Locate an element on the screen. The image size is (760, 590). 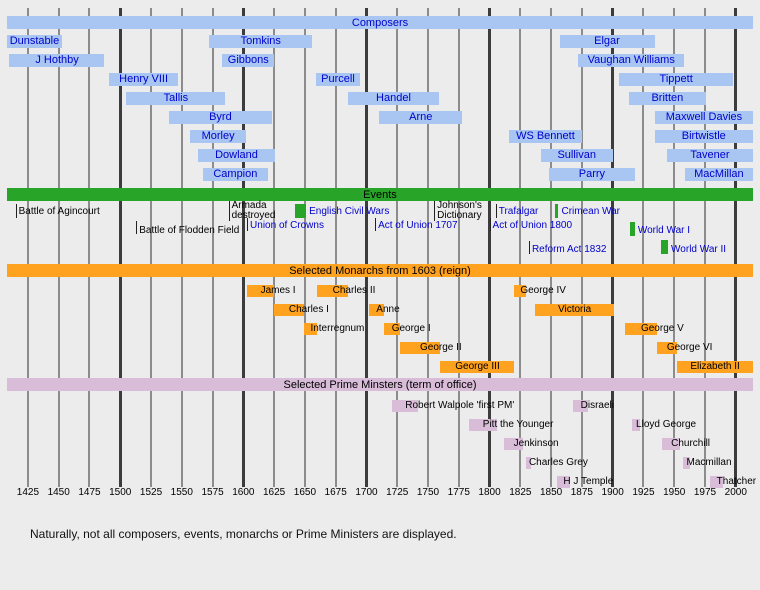
pm-label: Lloyd George is located at coordinates (666, 424).